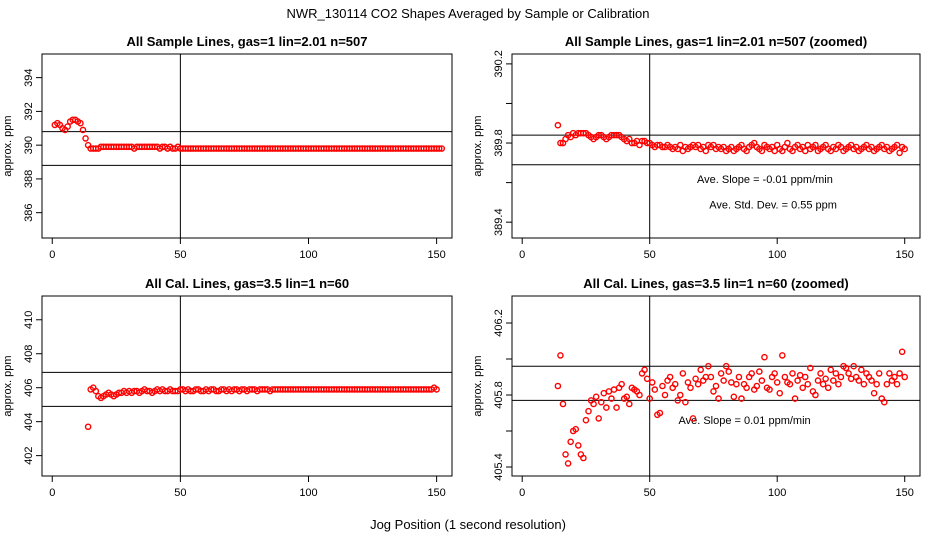 This screenshot has width=936, height=540. Describe the element at coordinates (29, 179) in the screenshot. I see `y-tick-label: 388` at that location.